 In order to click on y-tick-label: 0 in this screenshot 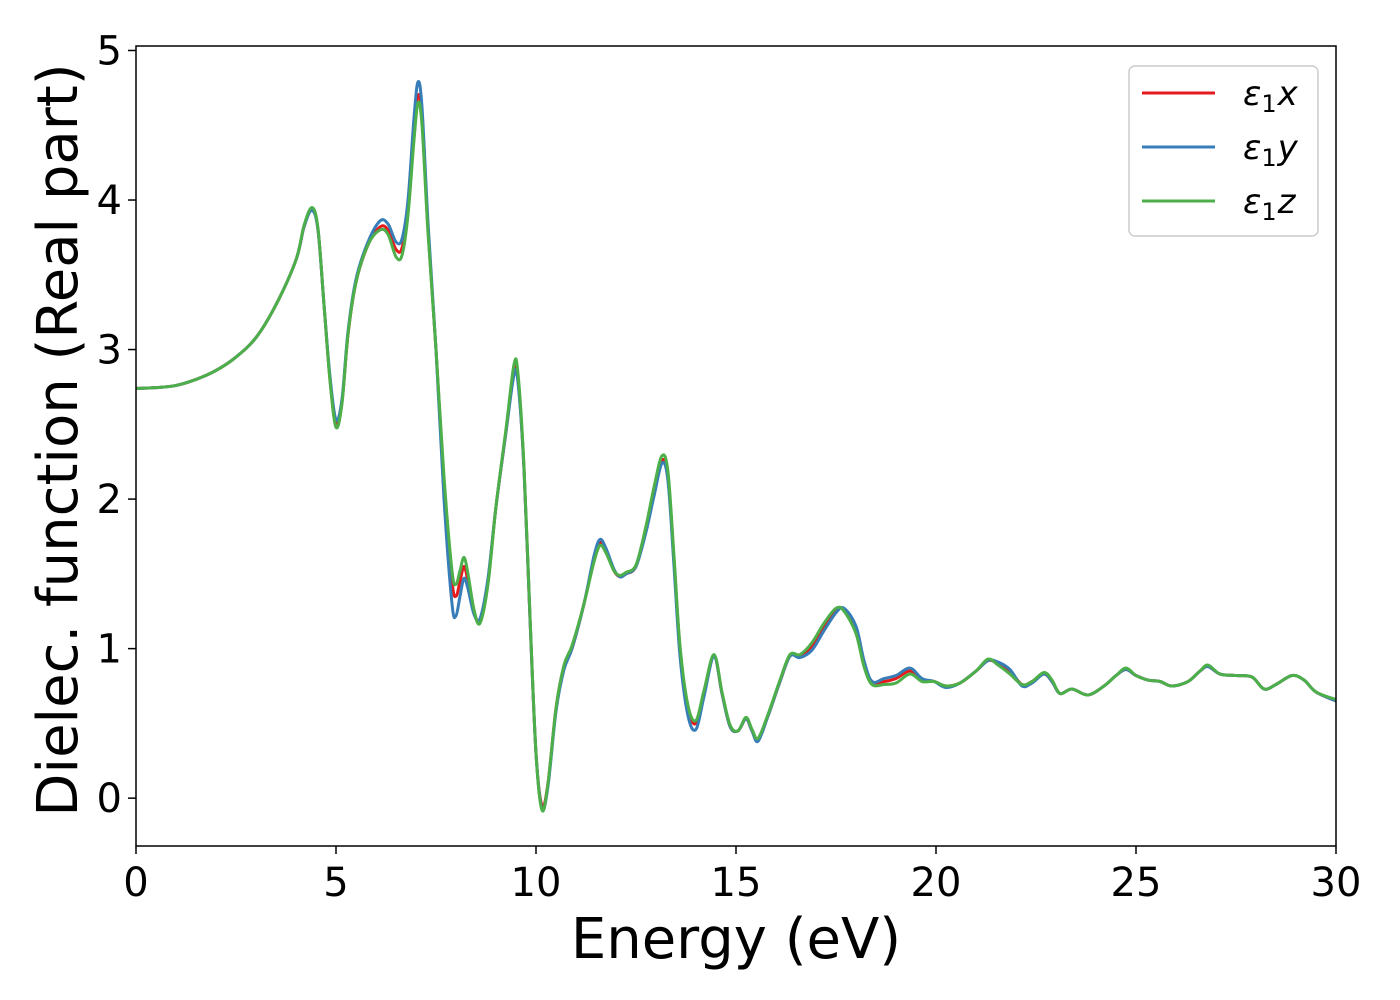, I will do `click(109, 799)`.